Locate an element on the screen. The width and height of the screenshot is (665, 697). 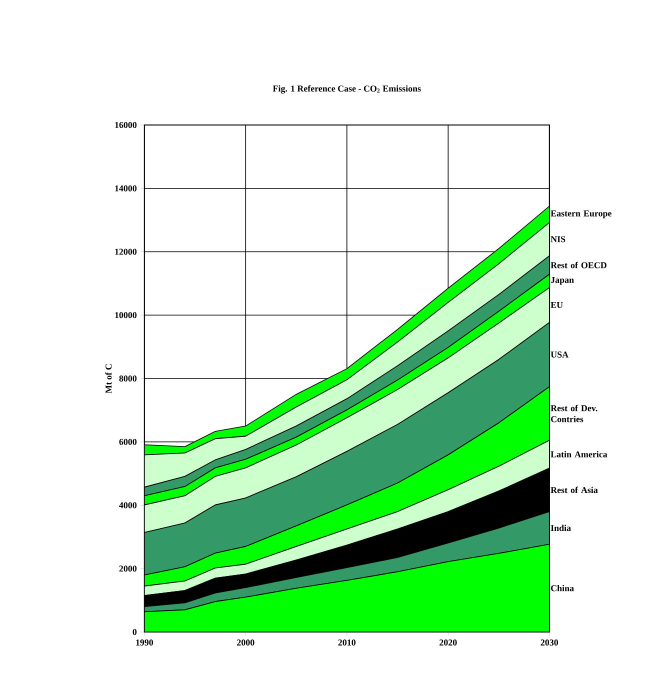
series-label: Eastern Europe is located at coordinates (581, 214).